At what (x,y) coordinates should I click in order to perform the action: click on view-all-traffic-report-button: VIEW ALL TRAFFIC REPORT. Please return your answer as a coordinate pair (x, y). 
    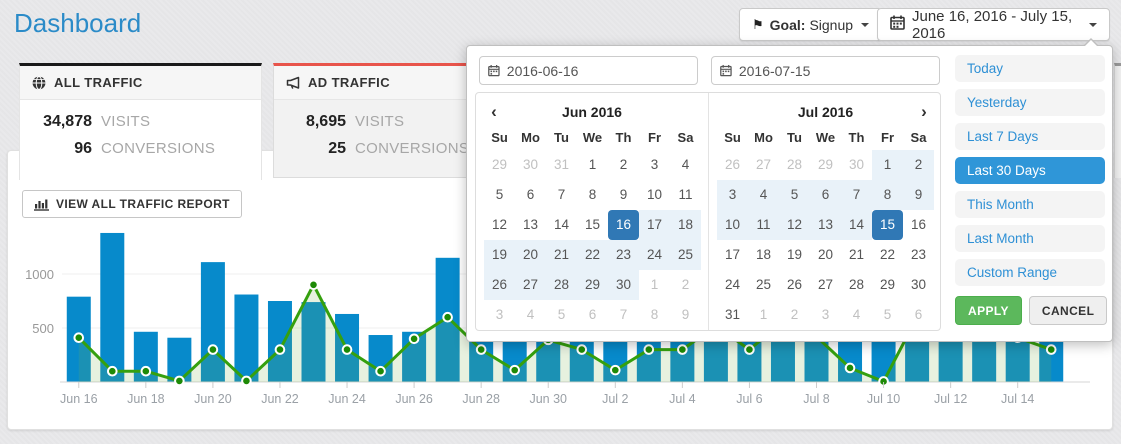
    Looking at the image, I should click on (132, 204).